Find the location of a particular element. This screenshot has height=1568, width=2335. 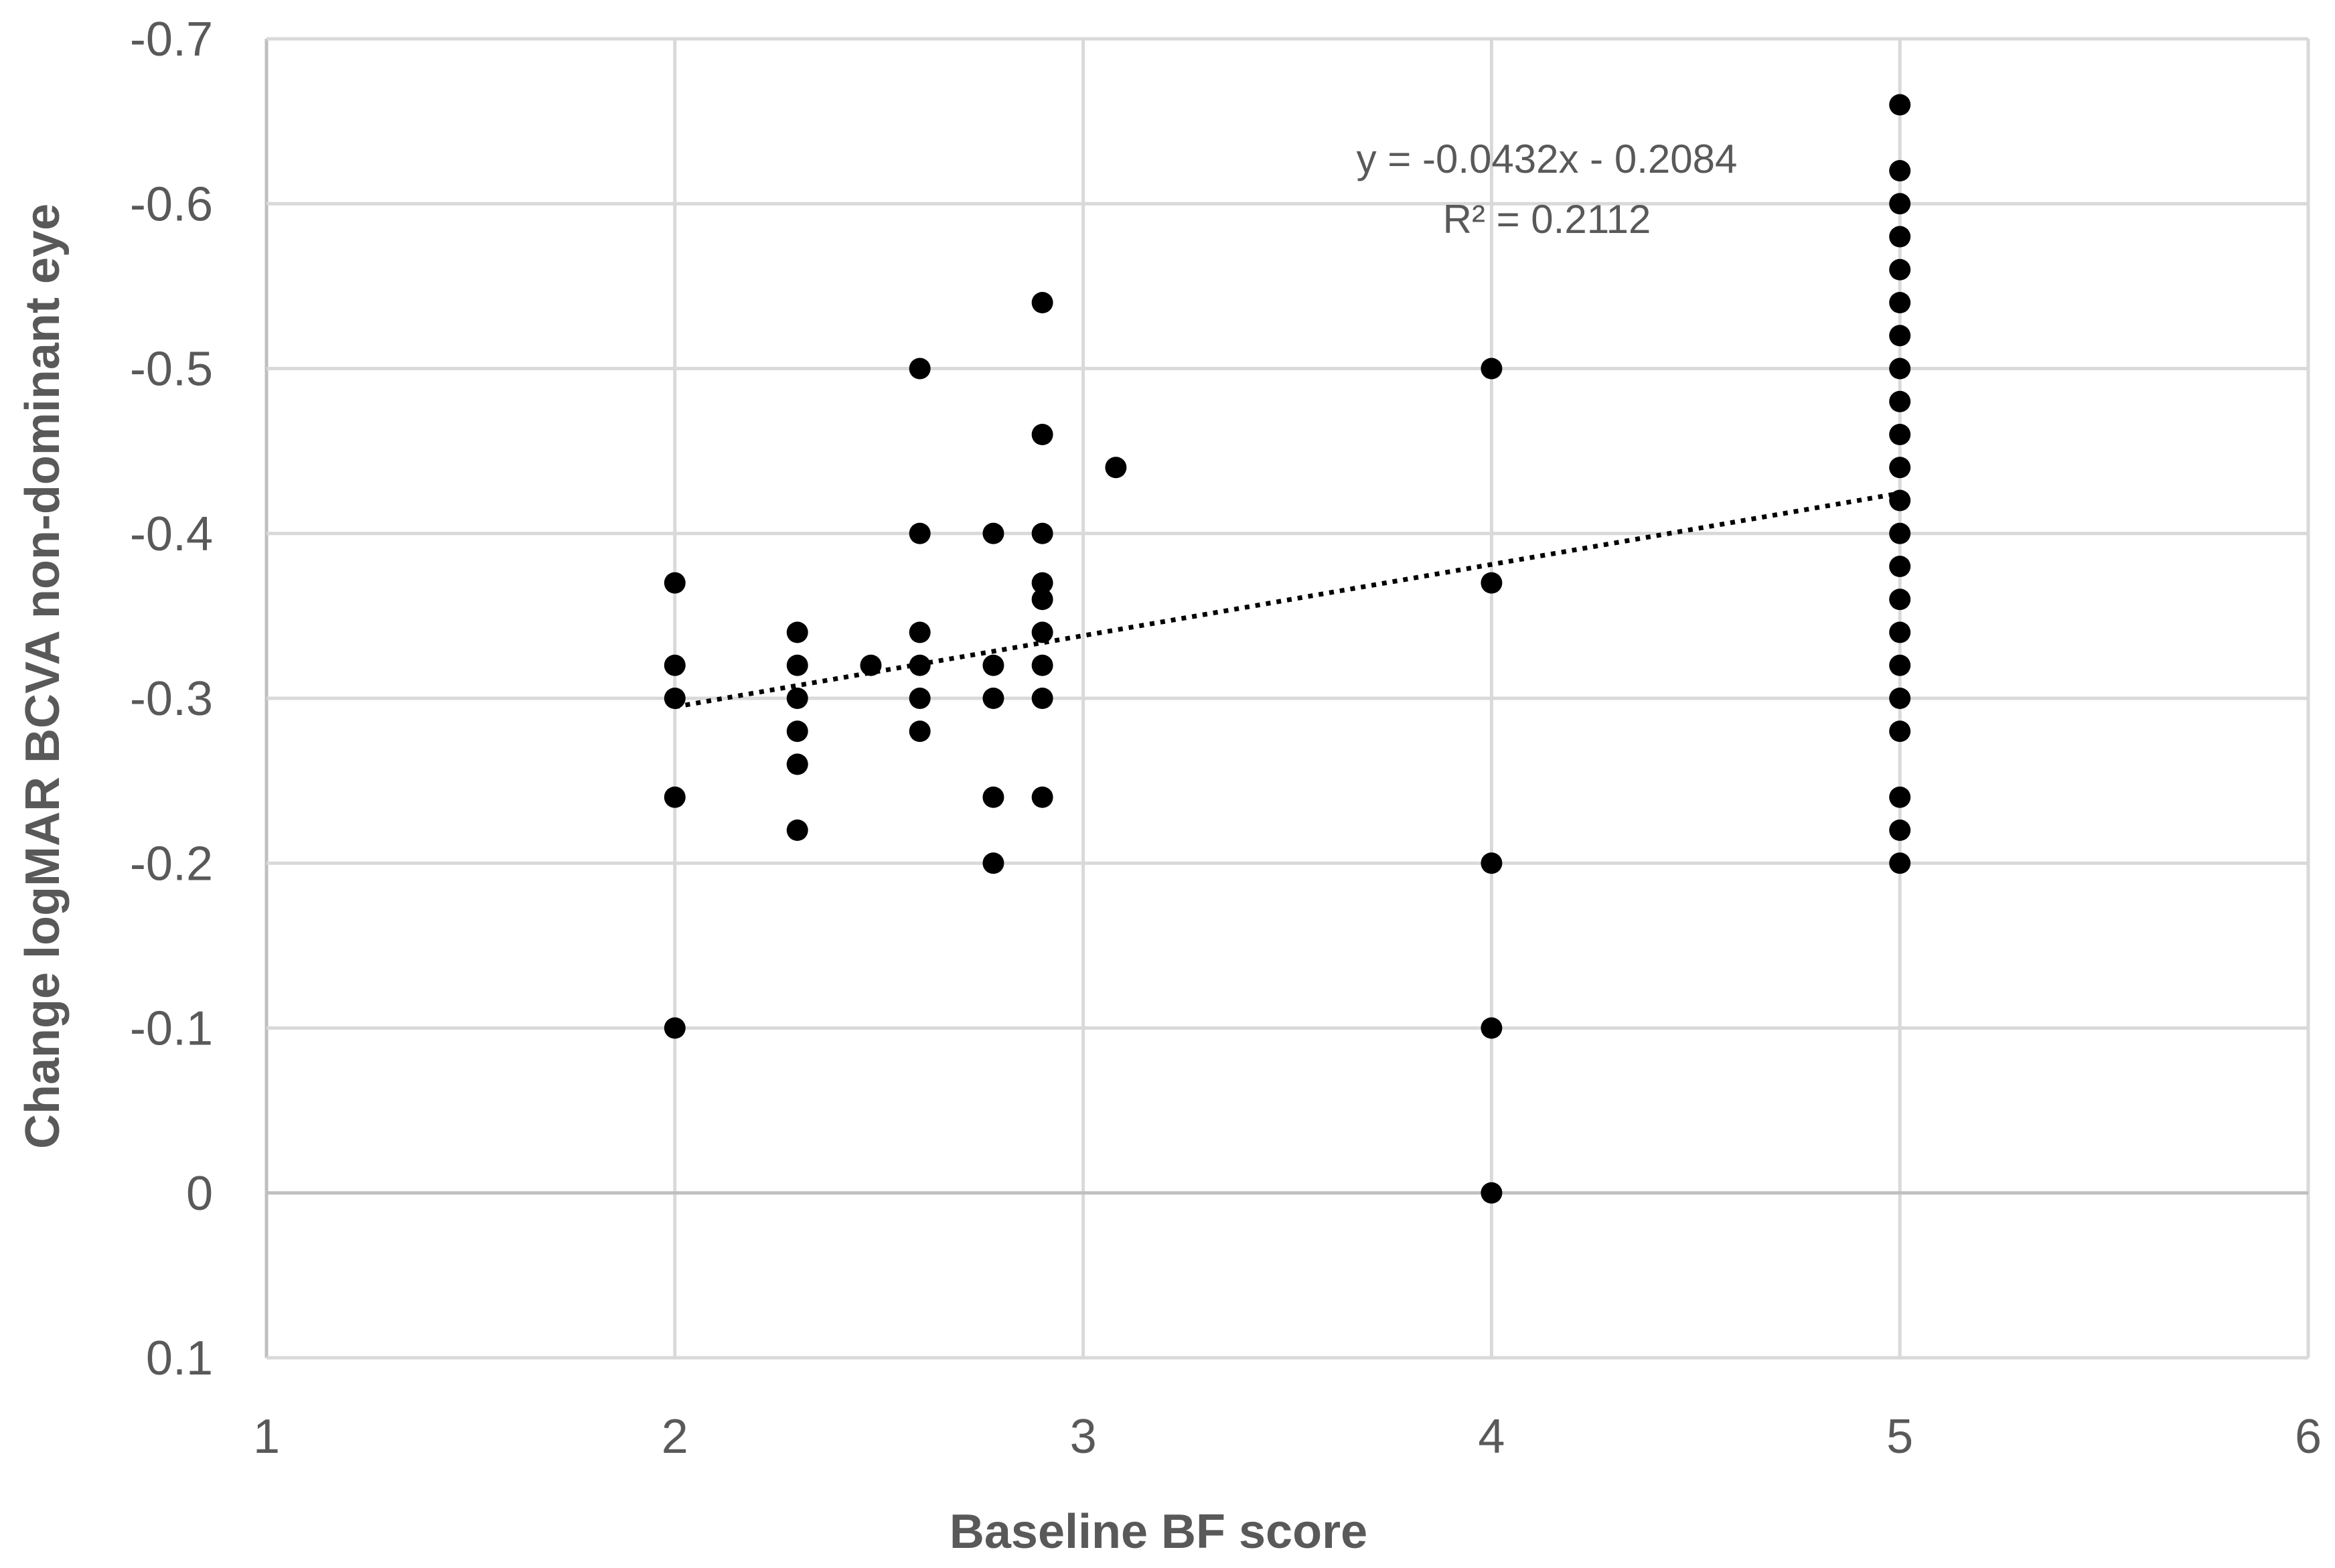

y-tick-labels: -0.7 -0.6 -0.5 -0.4 -0.3 -0.2 -0.1 0 0.1 is located at coordinates (171, 699).